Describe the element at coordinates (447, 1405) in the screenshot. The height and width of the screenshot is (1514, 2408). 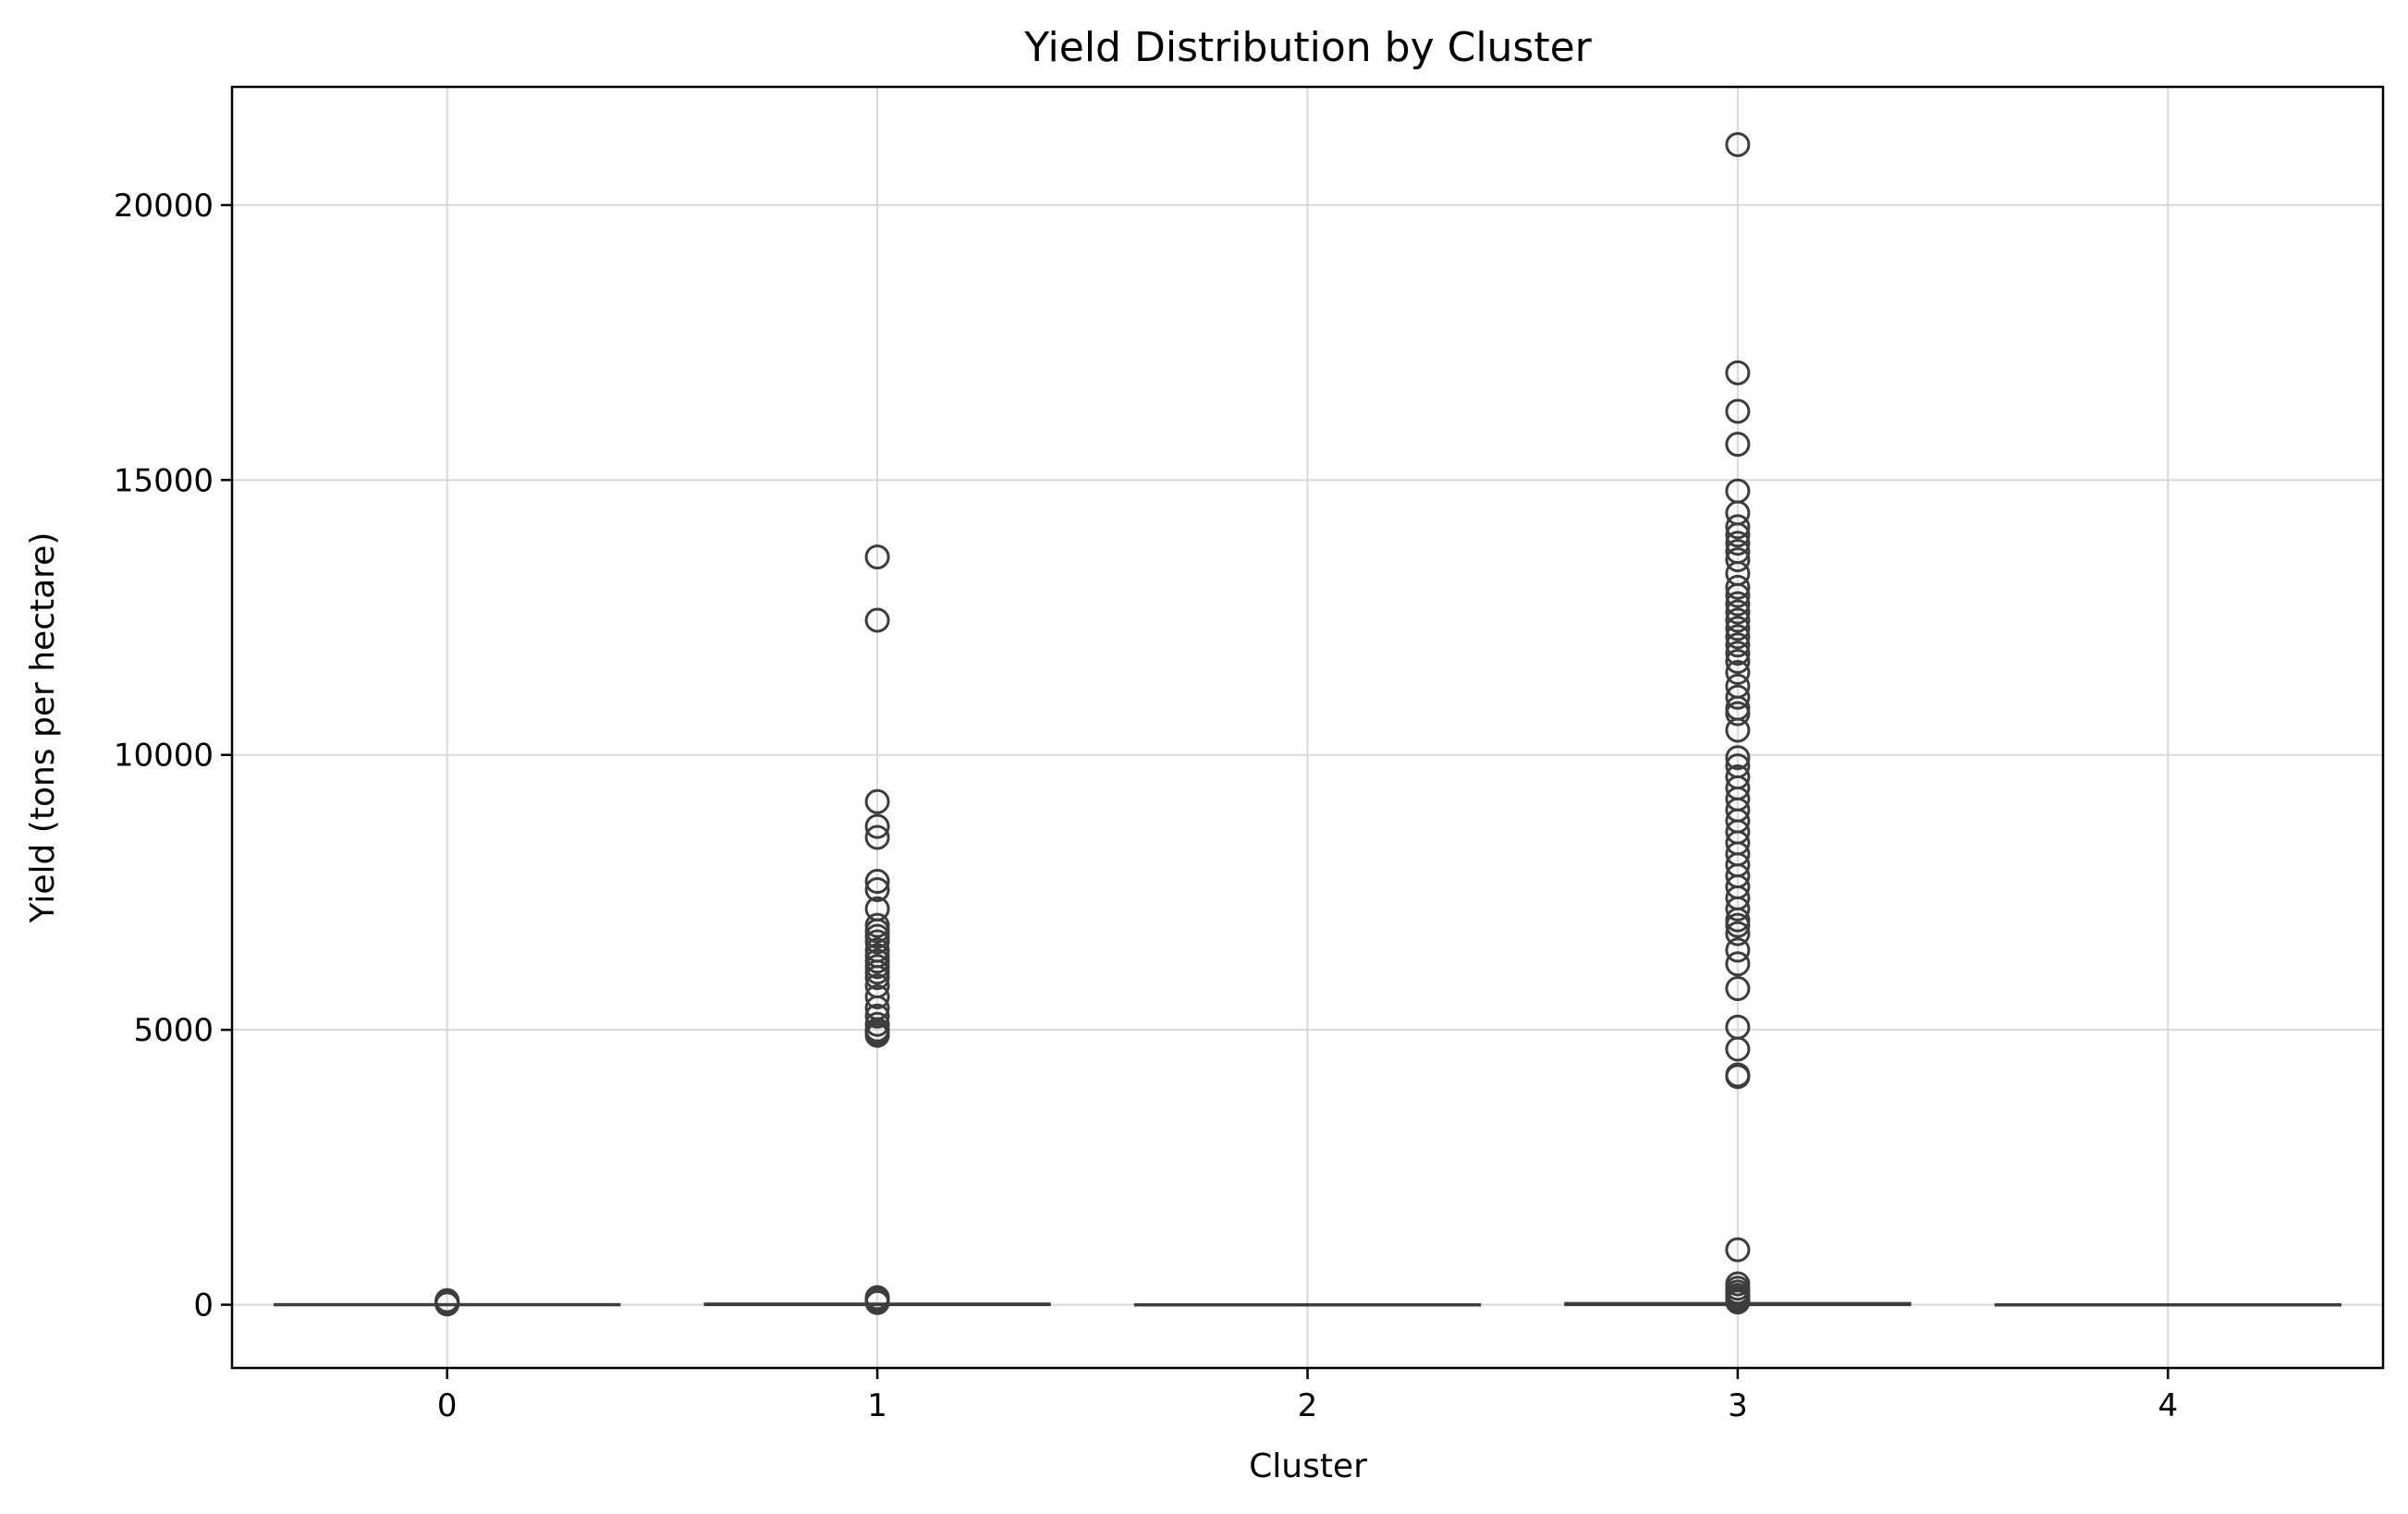
I see `x-tick-label: 0` at that location.